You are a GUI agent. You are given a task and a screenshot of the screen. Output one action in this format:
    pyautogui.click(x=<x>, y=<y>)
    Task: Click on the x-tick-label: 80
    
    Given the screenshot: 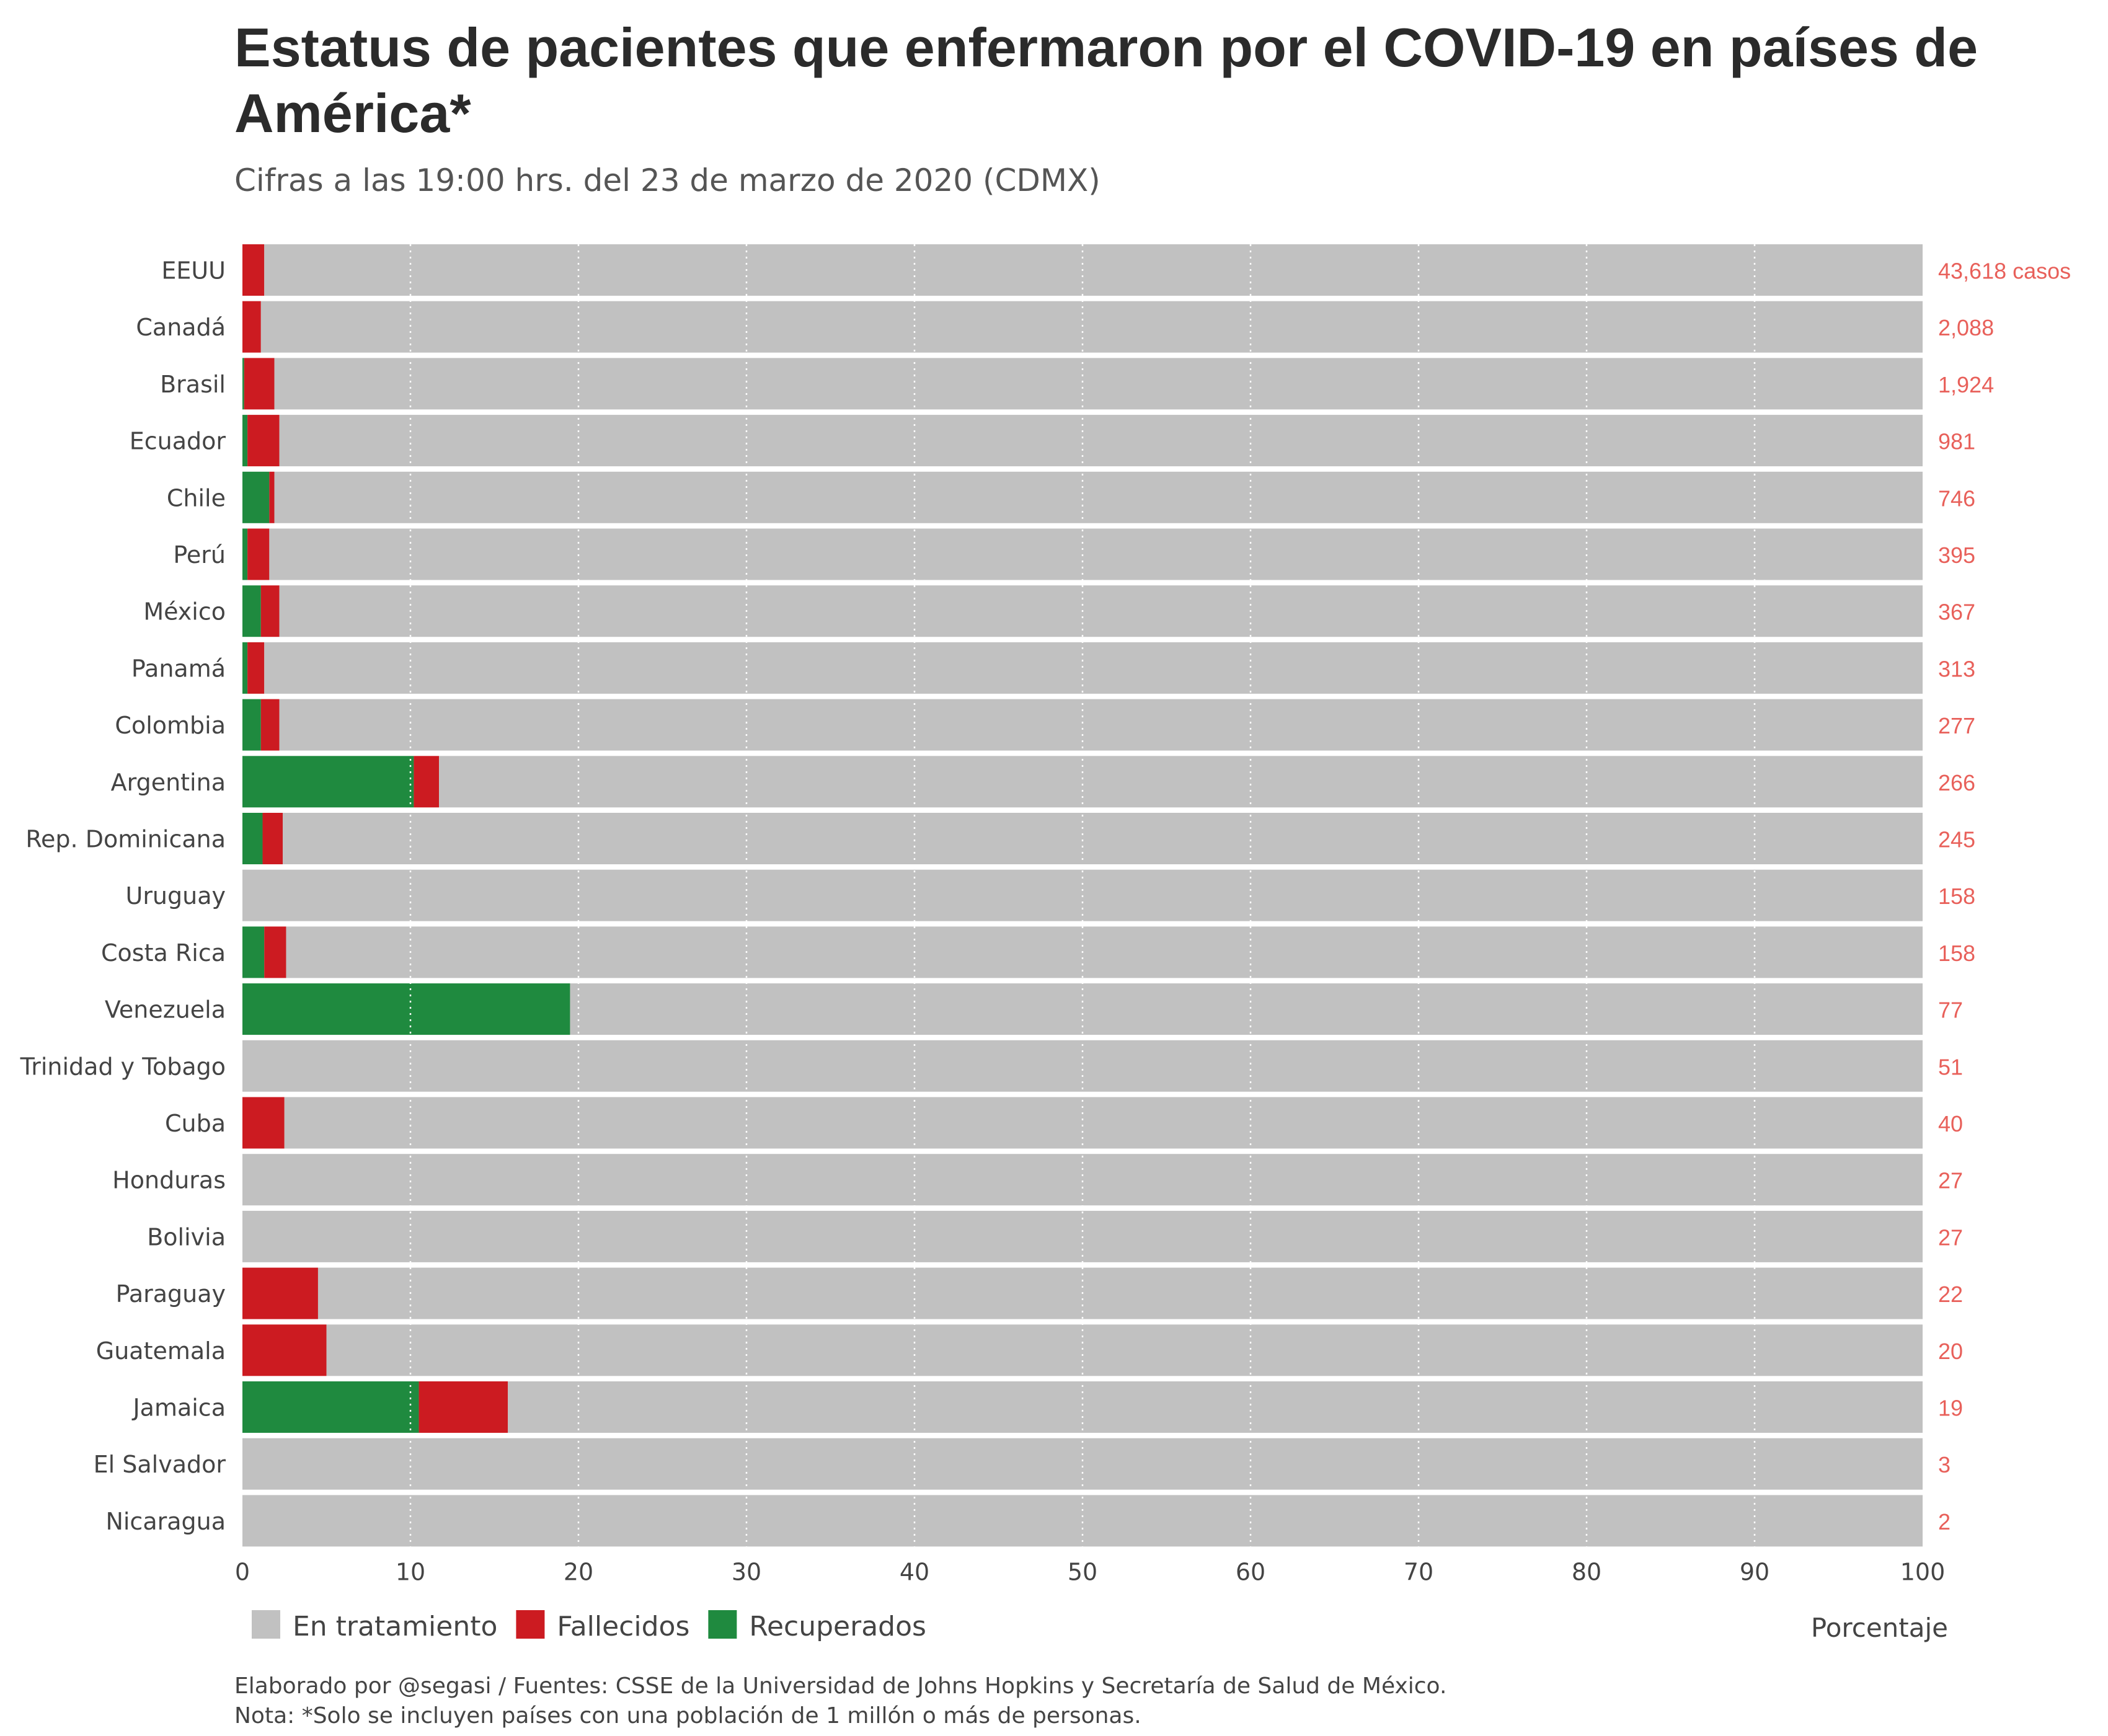 What is the action you would take?
    pyautogui.click(x=1586, y=1571)
    